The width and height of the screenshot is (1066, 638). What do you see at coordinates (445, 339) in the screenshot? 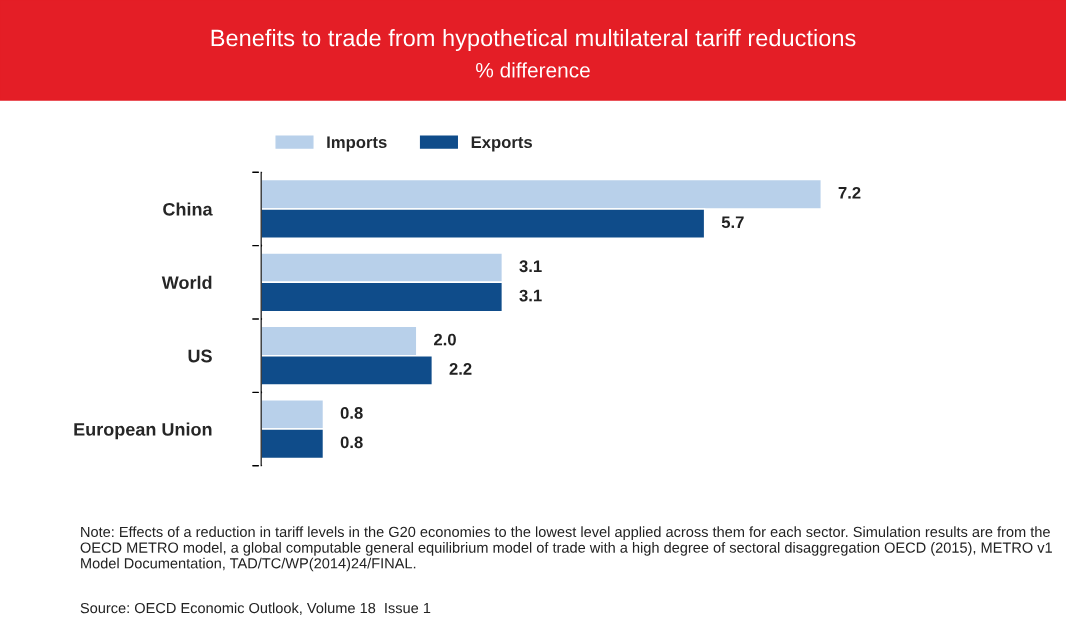
I see `data-label: 2.0` at bounding box center [445, 339].